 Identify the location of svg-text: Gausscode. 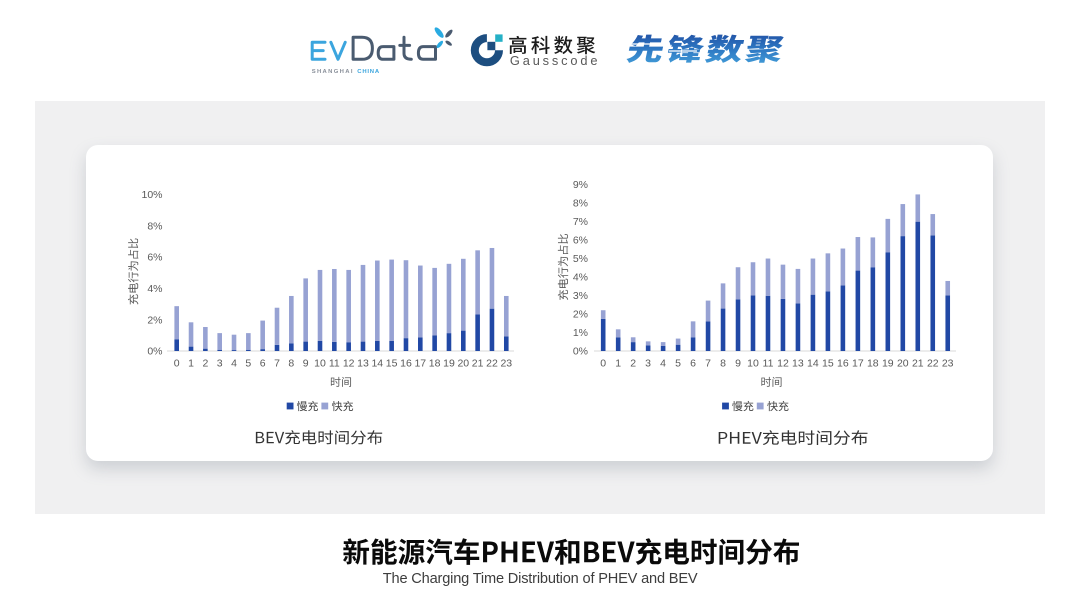
(554, 60).